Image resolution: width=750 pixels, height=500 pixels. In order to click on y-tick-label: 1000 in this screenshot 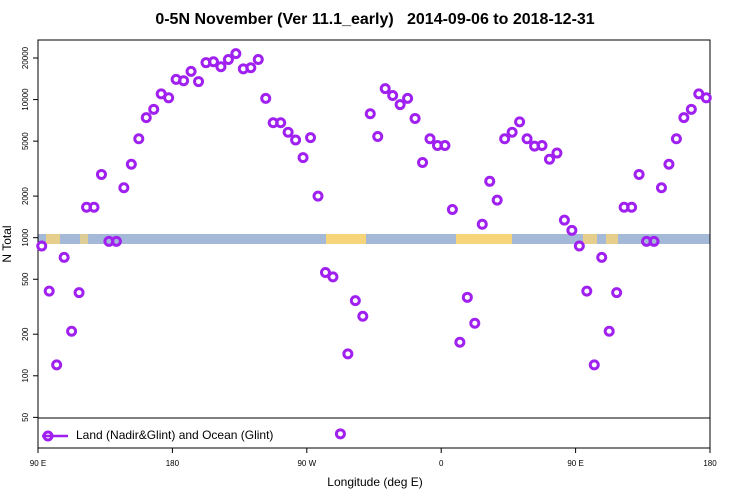, I will do `click(25, 237)`.